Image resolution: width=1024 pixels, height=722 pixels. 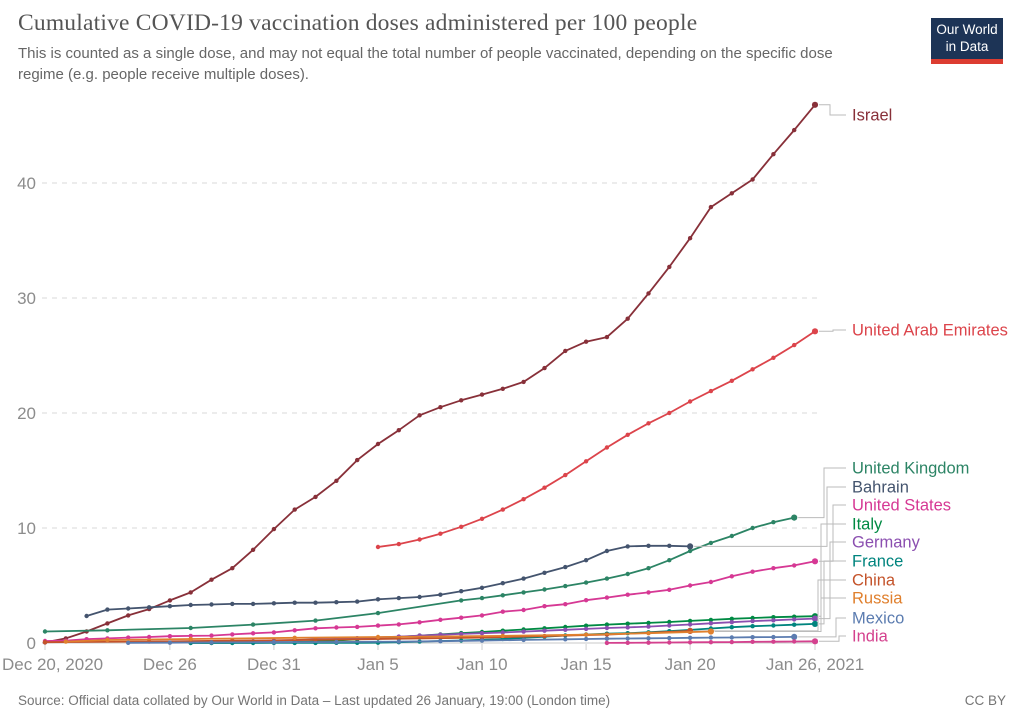 I want to click on y-tick-label-40: 40, so click(x=26, y=183).